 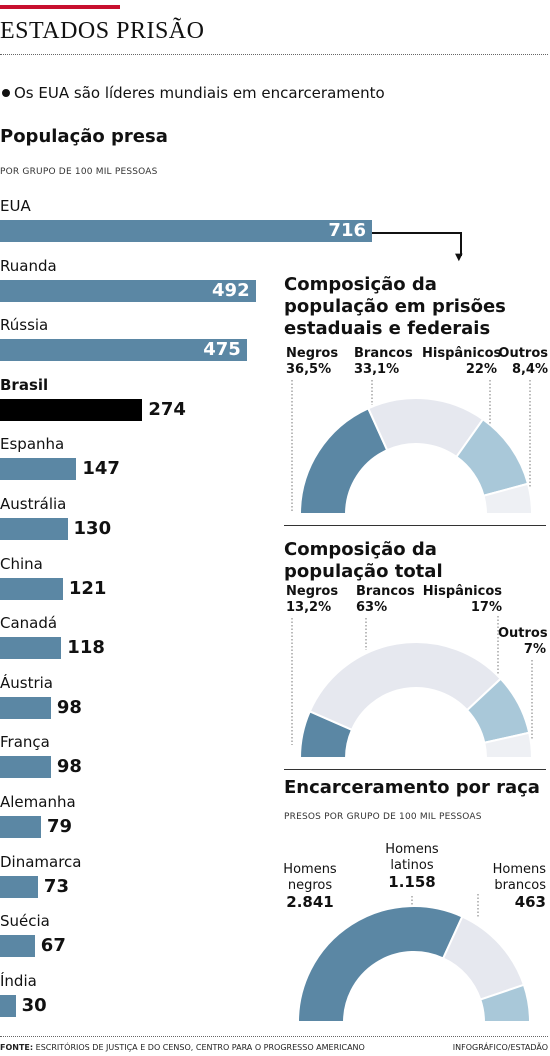 What do you see at coordinates (29, 623) in the screenshot?
I see `bar-label-7: Canadá` at bounding box center [29, 623].